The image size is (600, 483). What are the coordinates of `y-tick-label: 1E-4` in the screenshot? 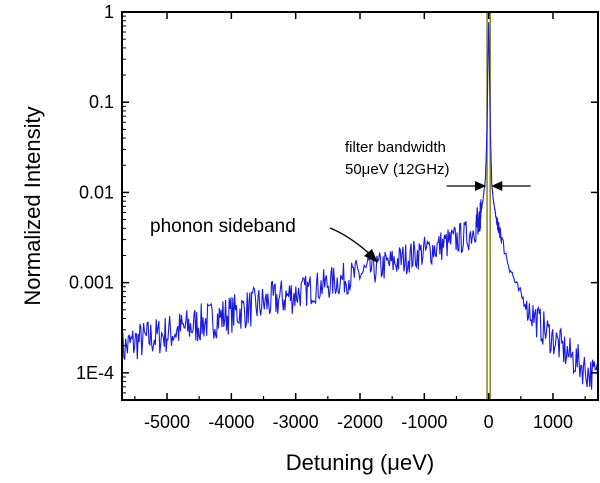 It's located at (95, 373).